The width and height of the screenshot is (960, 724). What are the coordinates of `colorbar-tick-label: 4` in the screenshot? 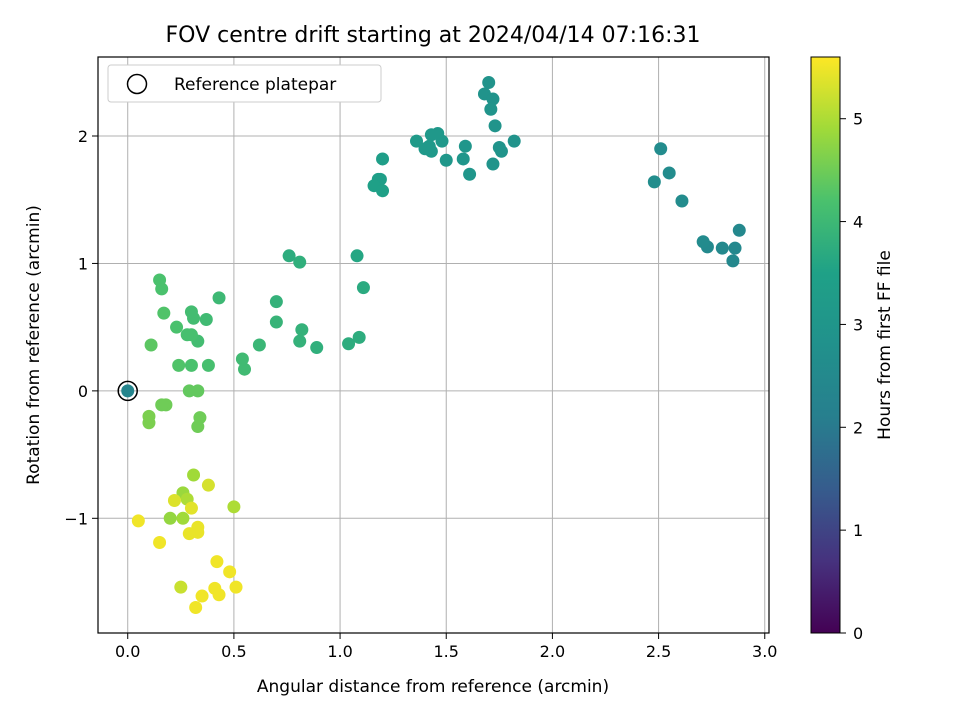 It's located at (858, 222).